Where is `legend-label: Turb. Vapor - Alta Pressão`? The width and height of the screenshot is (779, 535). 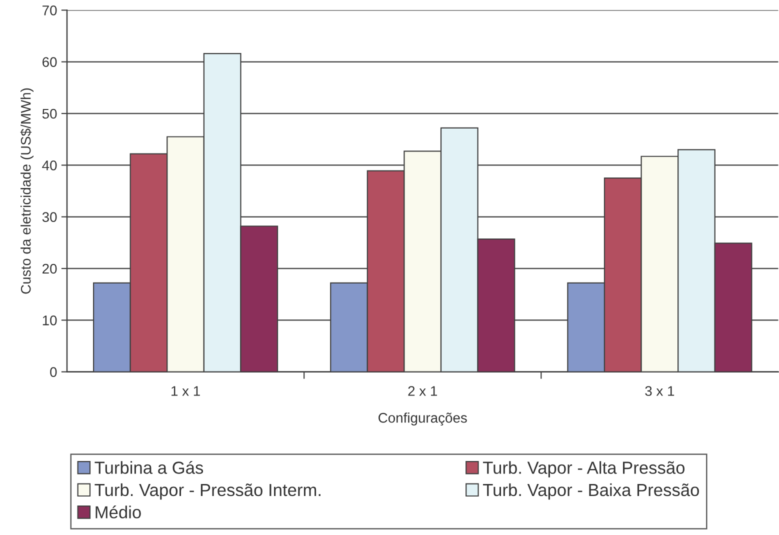
legend-label: Turb. Vapor - Alta Pressão is located at coordinates (583, 469).